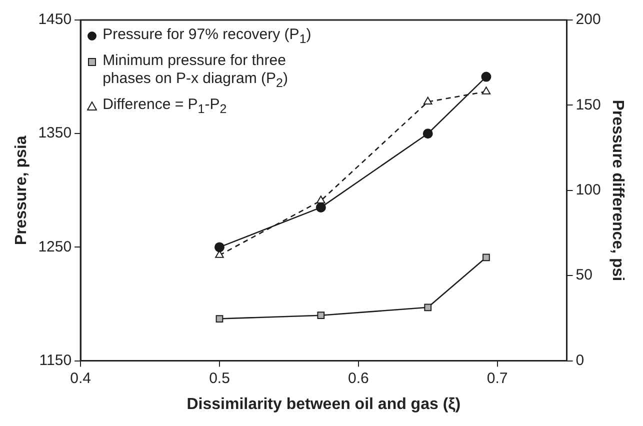 This screenshot has width=643, height=426. Describe the element at coordinates (497, 378) in the screenshot. I see `x-tick-label: 0.7` at that location.